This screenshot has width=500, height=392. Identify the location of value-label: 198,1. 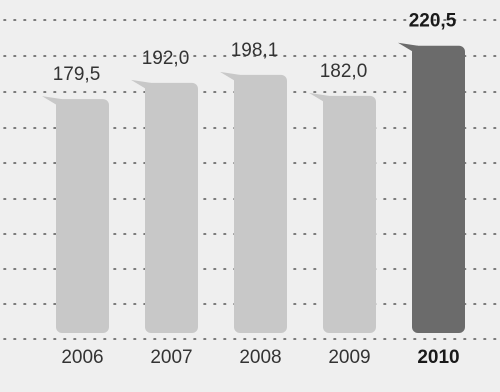
(255, 50).